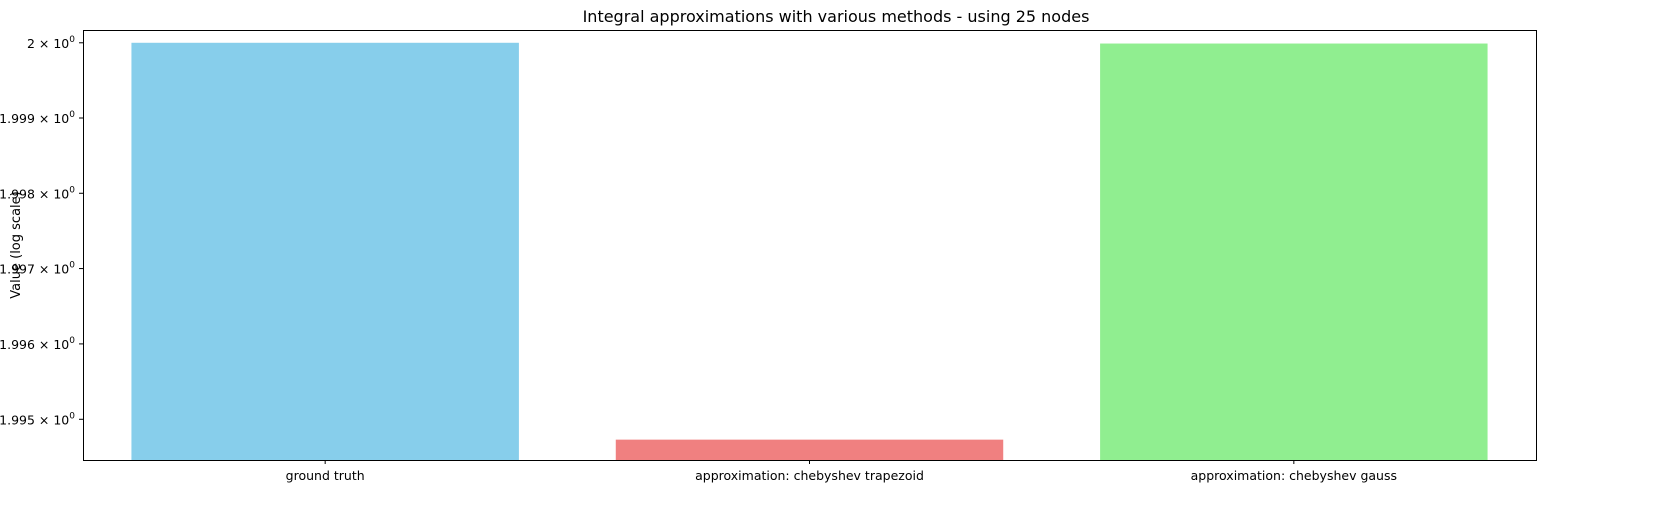 Image resolution: width=1679 pixels, height=528 pixels. Describe the element at coordinates (37, 269) in the screenshot. I see `y-tick-label: 1.997 × 100` at that location.